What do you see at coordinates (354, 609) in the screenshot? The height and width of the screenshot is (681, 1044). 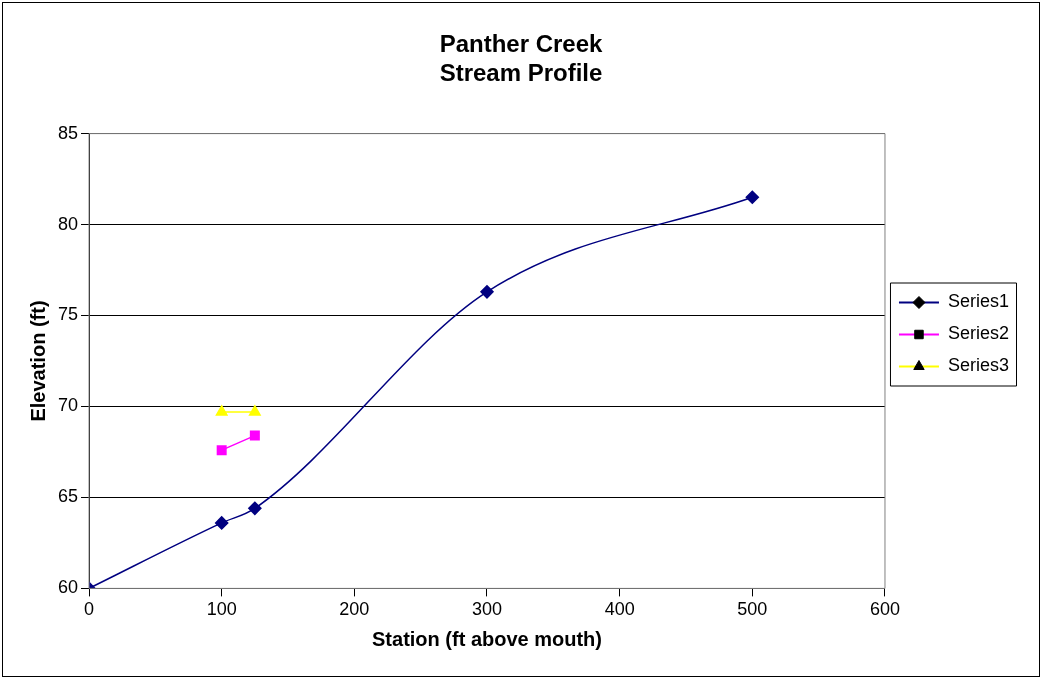 I see `x-tick-label: 200` at bounding box center [354, 609].